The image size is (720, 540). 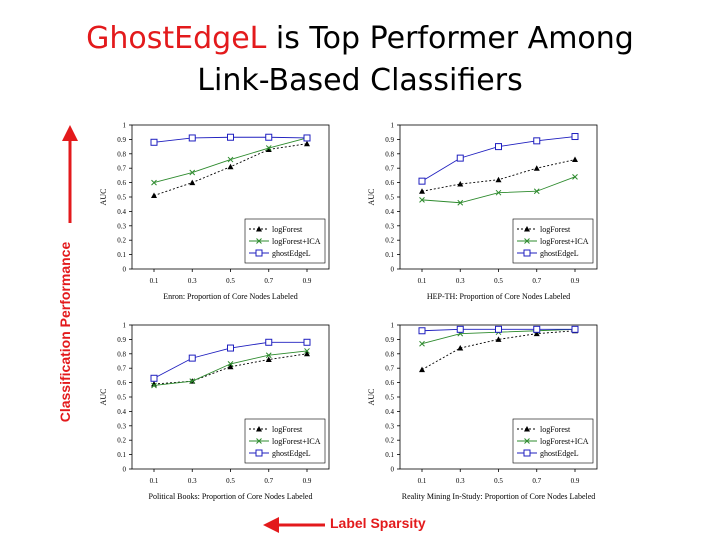 I want to click on title-rest: is Top Performer Among, so click(x=450, y=38).